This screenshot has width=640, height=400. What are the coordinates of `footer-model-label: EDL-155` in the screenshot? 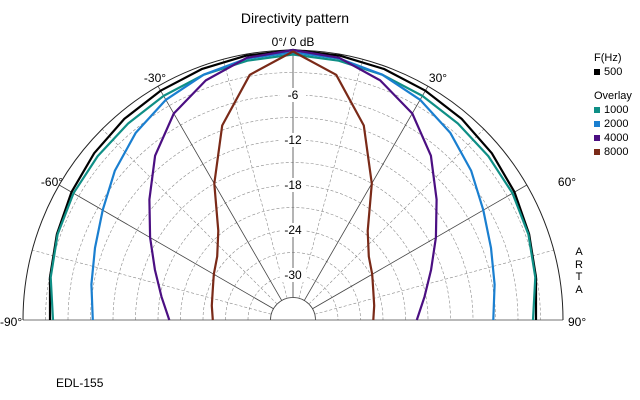 It's located at (80, 383).